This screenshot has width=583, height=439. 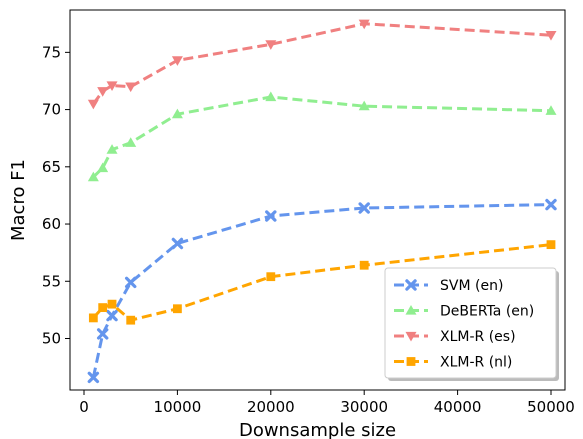 I want to click on x-tick-label: 10000, so click(x=178, y=407).